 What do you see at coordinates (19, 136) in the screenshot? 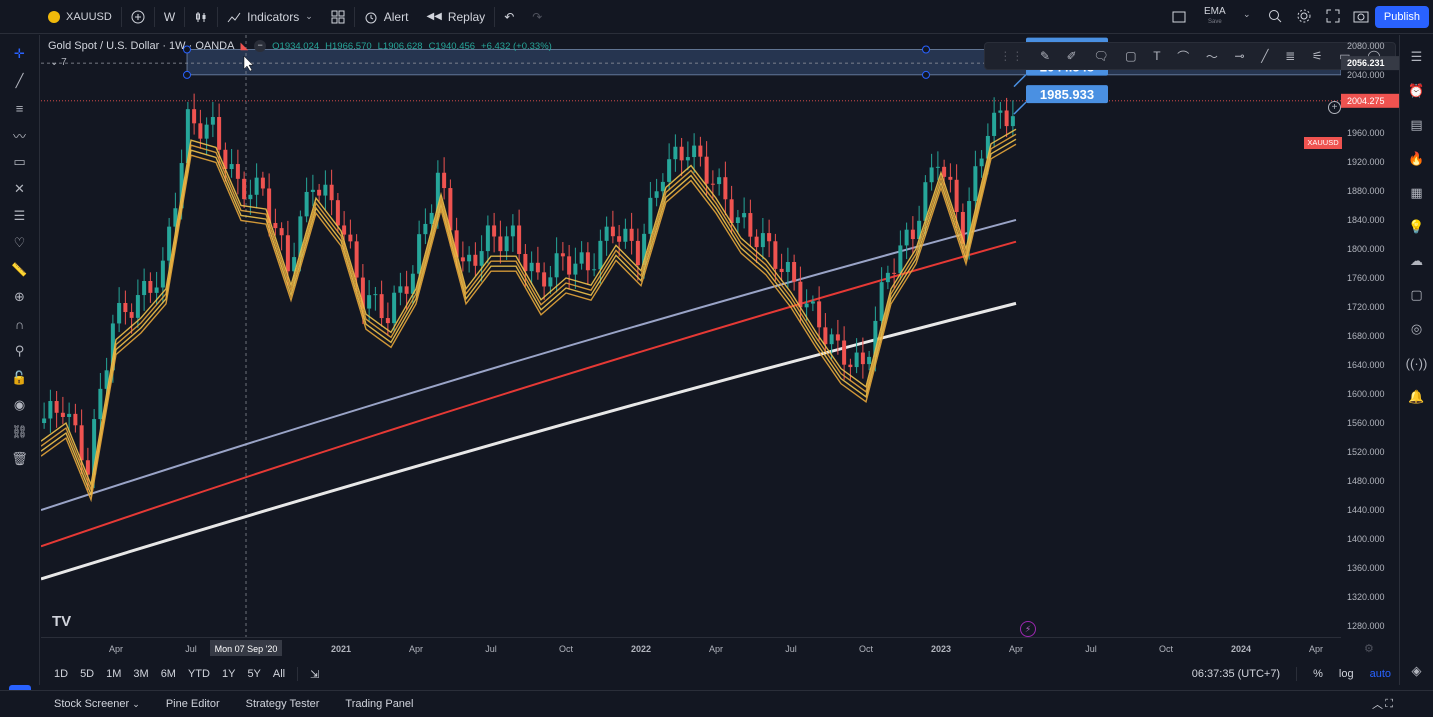
I see `pattern-icon: 〰` at bounding box center [19, 136].